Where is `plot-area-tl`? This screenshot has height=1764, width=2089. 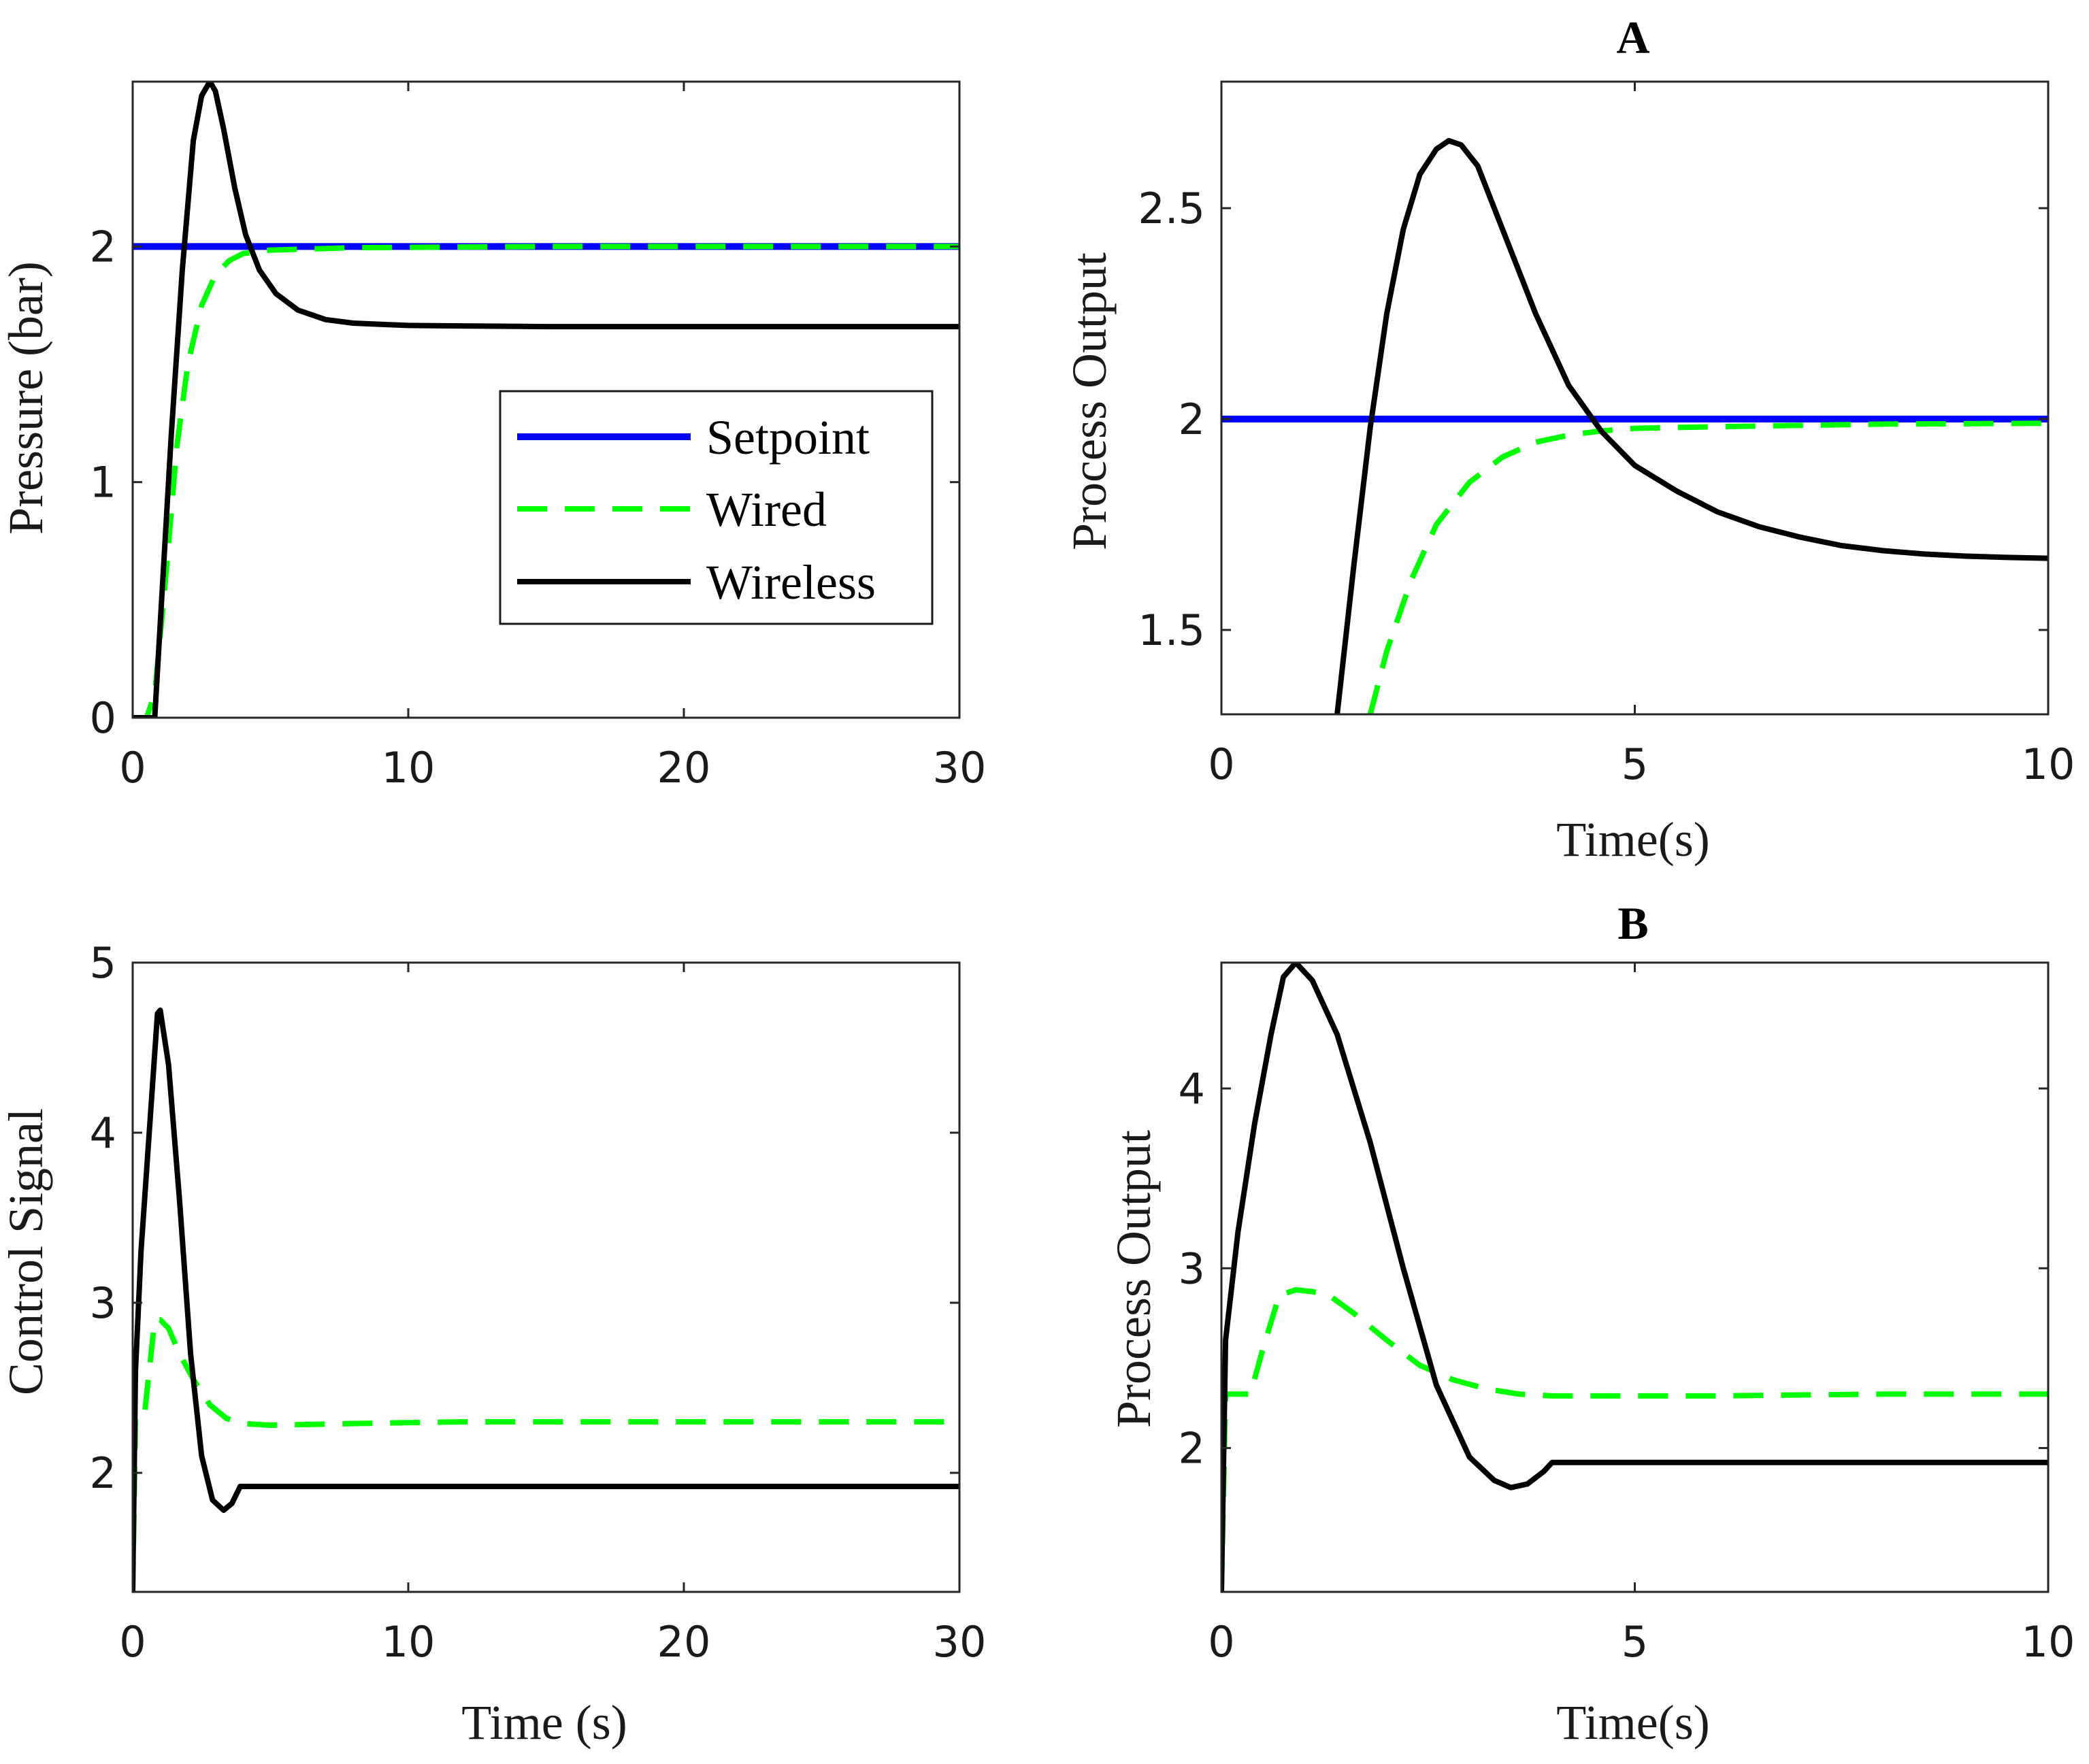
plot-area-tl is located at coordinates (546, 400).